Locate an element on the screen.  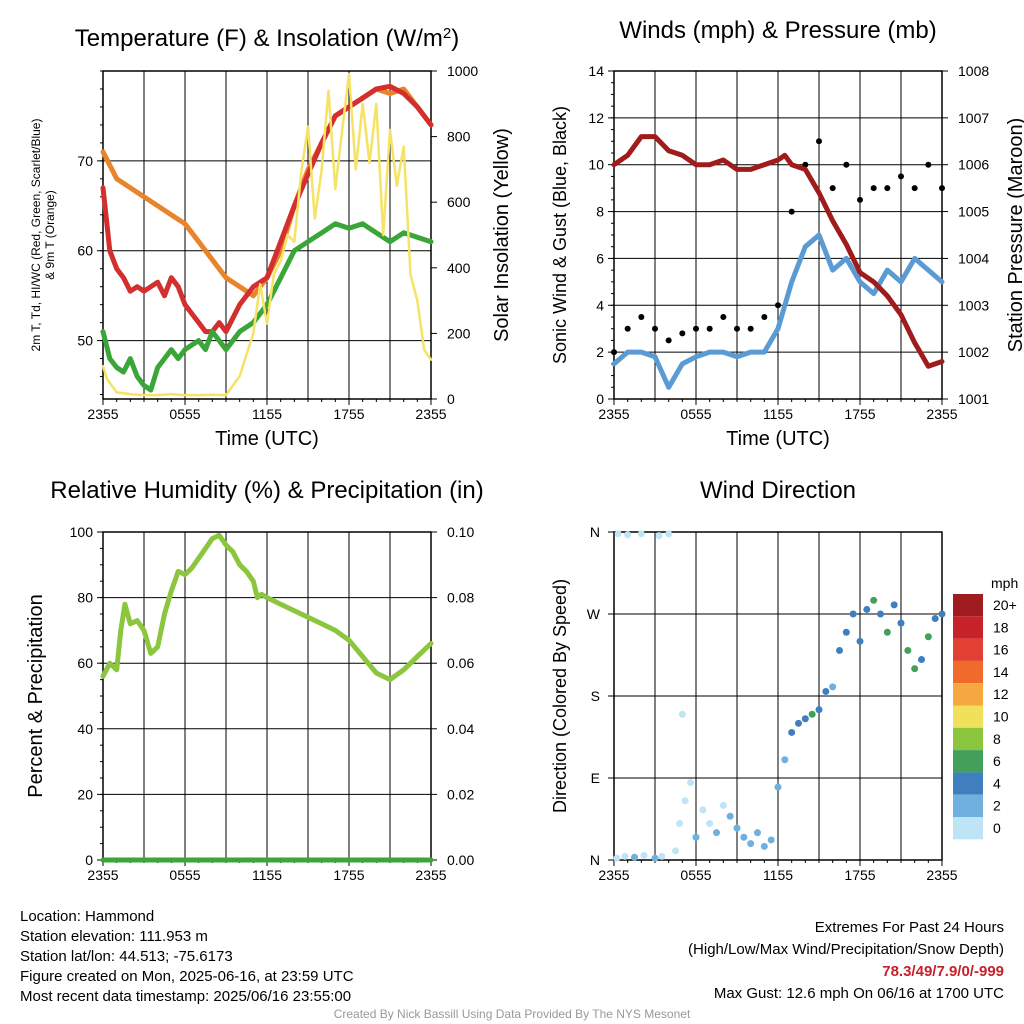
latlon-text: Station lat/lon: 44.513; -75.6173 is located at coordinates (126, 956).